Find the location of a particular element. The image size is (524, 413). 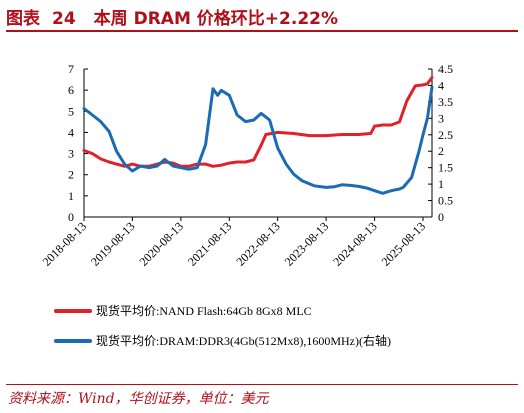

left-tick-label: 3 is located at coordinates (71, 154).